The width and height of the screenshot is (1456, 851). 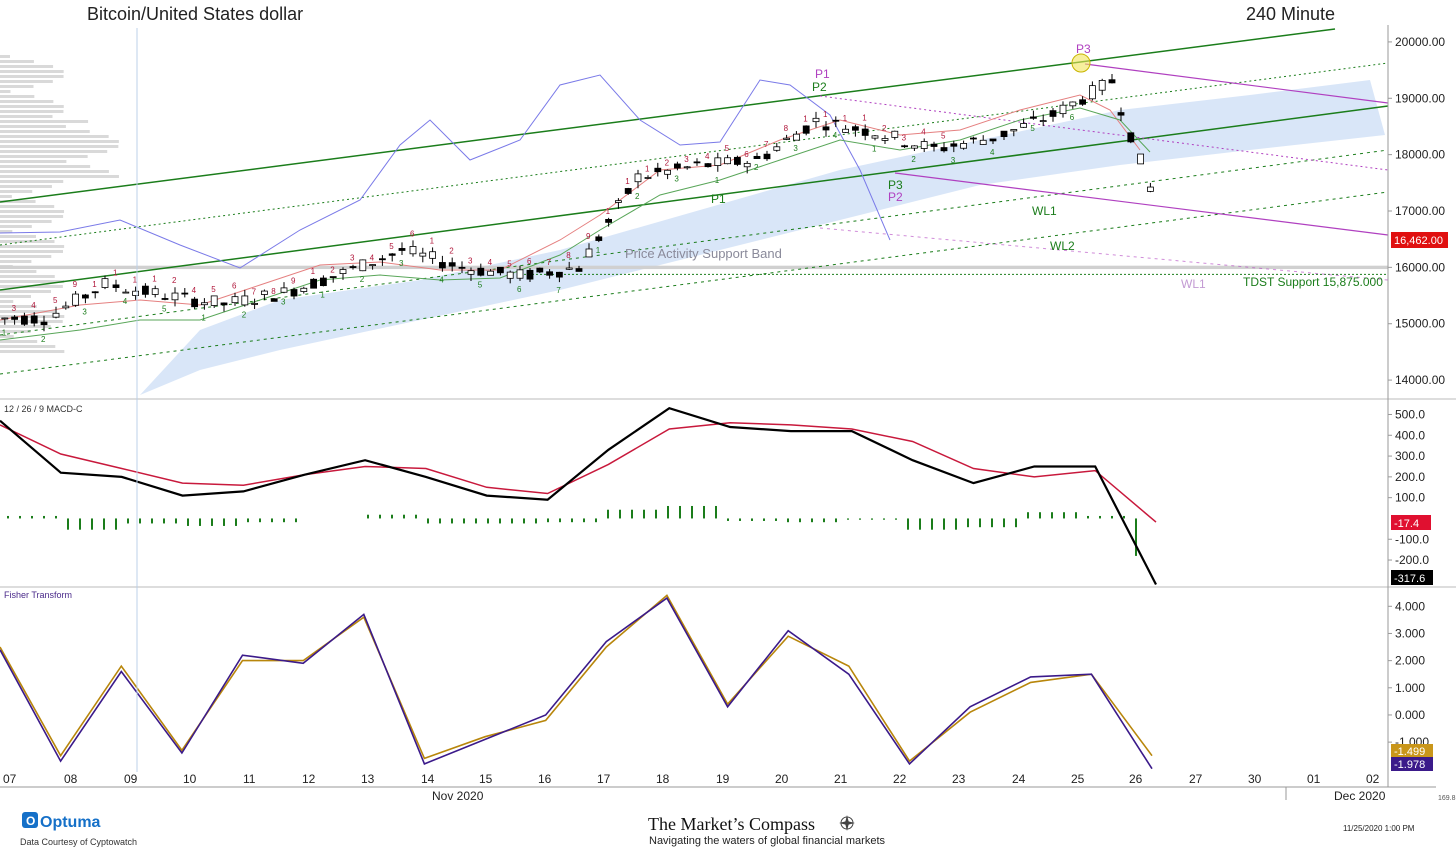 I want to click on fisher-trigger-badge, so click(x=1412, y=751).